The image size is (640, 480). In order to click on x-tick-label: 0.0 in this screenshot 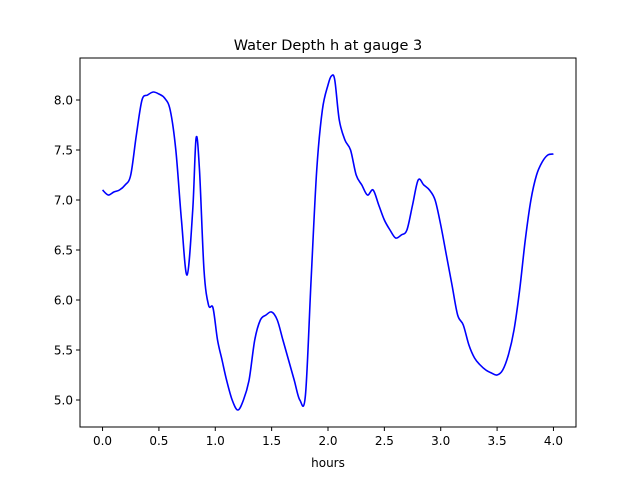, I will do `click(102, 441)`.